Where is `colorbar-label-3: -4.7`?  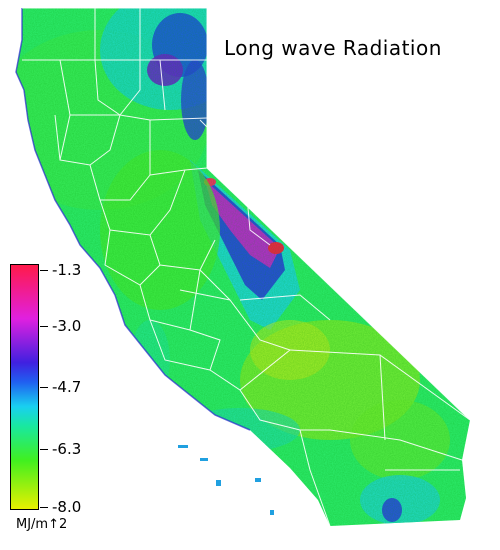 colorbar-label-3: -4.7 is located at coordinates (67, 387).